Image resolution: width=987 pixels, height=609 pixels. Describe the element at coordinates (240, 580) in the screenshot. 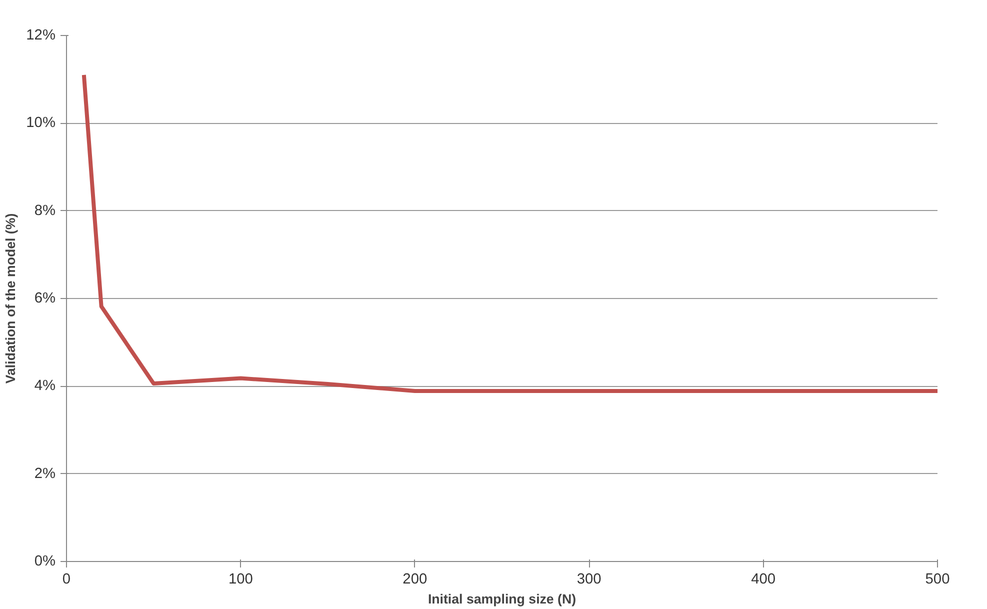

I see `x-tick-label: 100` at that location.